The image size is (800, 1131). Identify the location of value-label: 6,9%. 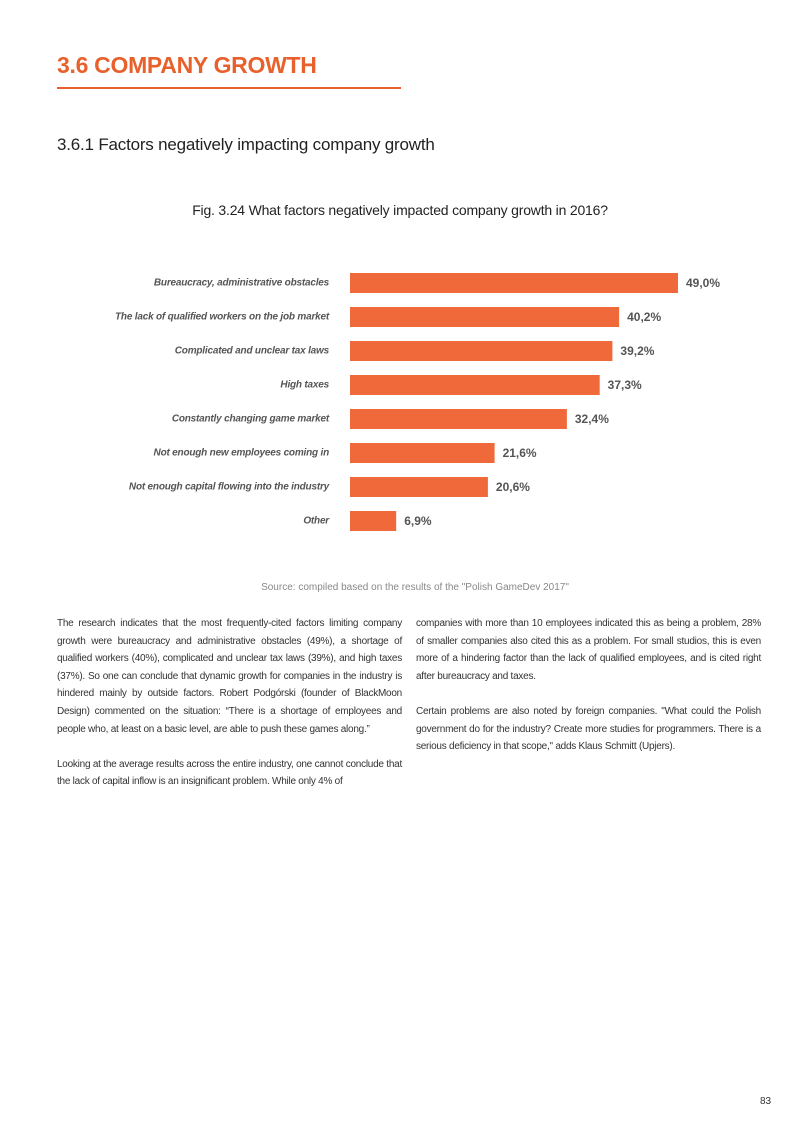
(418, 521).